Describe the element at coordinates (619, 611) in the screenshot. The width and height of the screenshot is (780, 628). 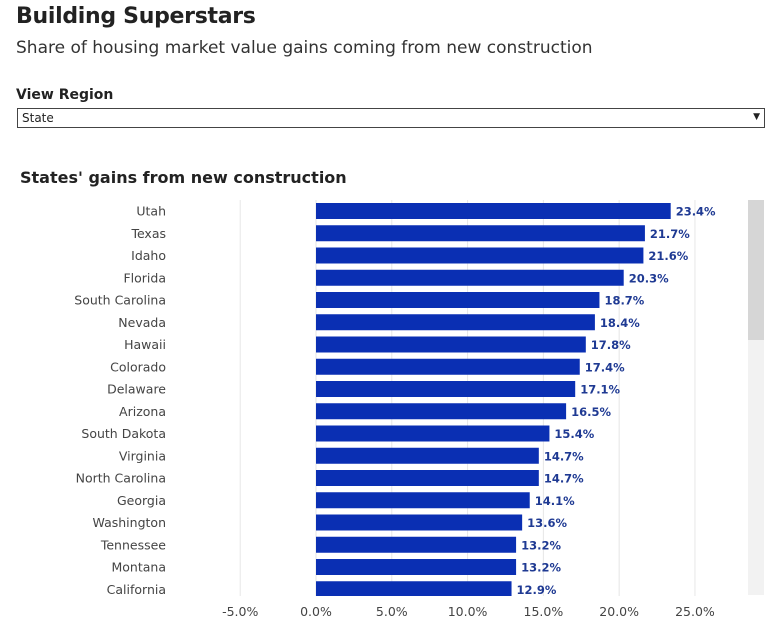
I see `x-tick-label: 20.0%` at that location.